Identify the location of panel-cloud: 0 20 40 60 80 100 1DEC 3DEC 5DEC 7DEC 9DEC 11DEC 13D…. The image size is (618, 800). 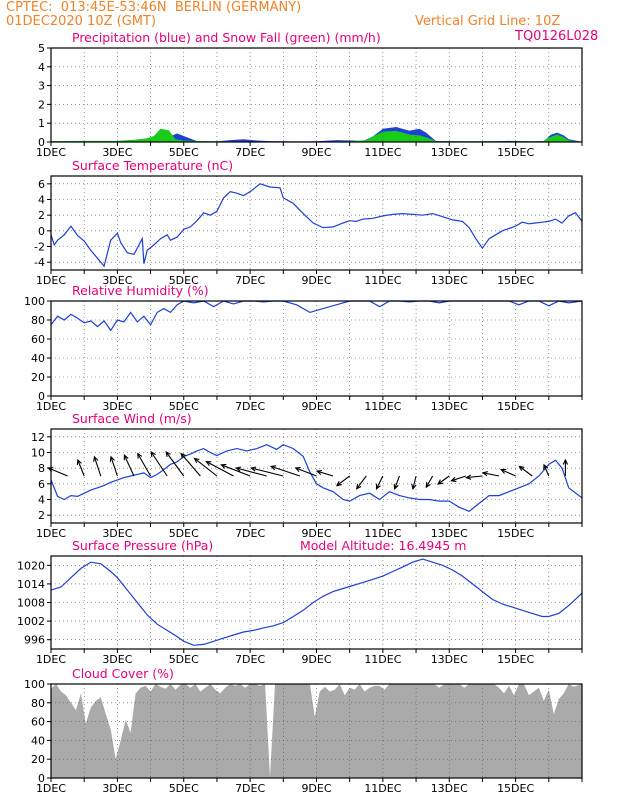
(303, 730).